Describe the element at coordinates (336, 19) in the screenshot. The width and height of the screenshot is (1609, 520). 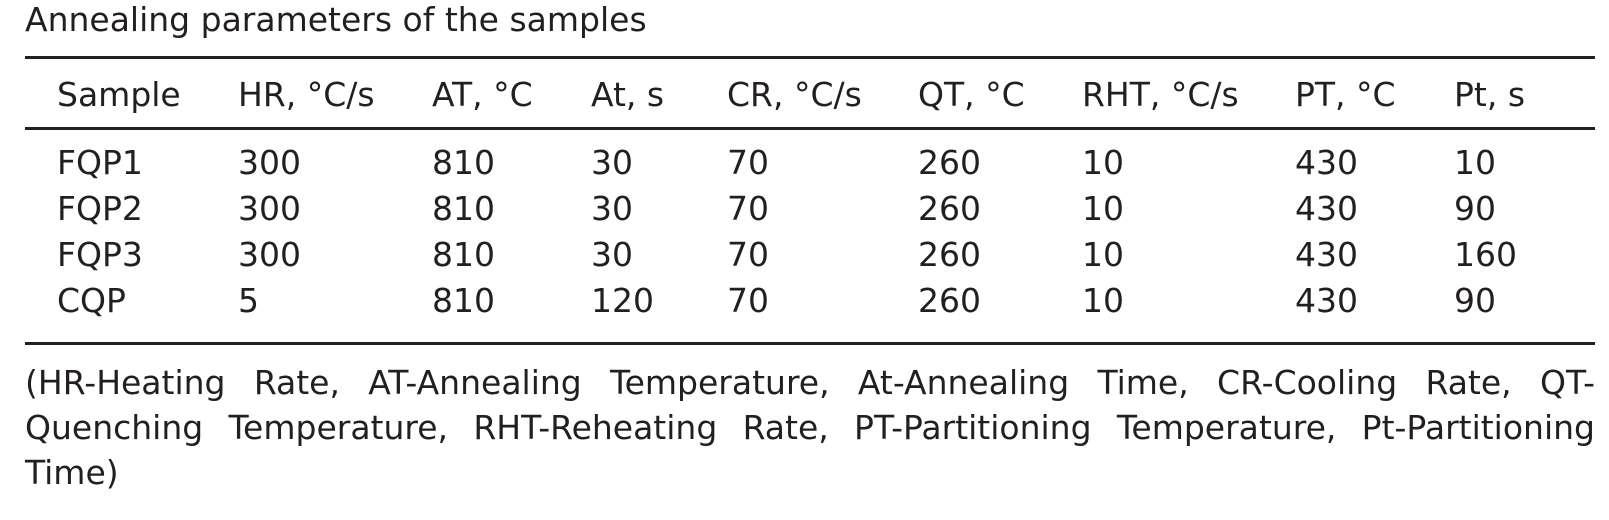
I see `table-caption: Annealing parameters of the samples` at that location.